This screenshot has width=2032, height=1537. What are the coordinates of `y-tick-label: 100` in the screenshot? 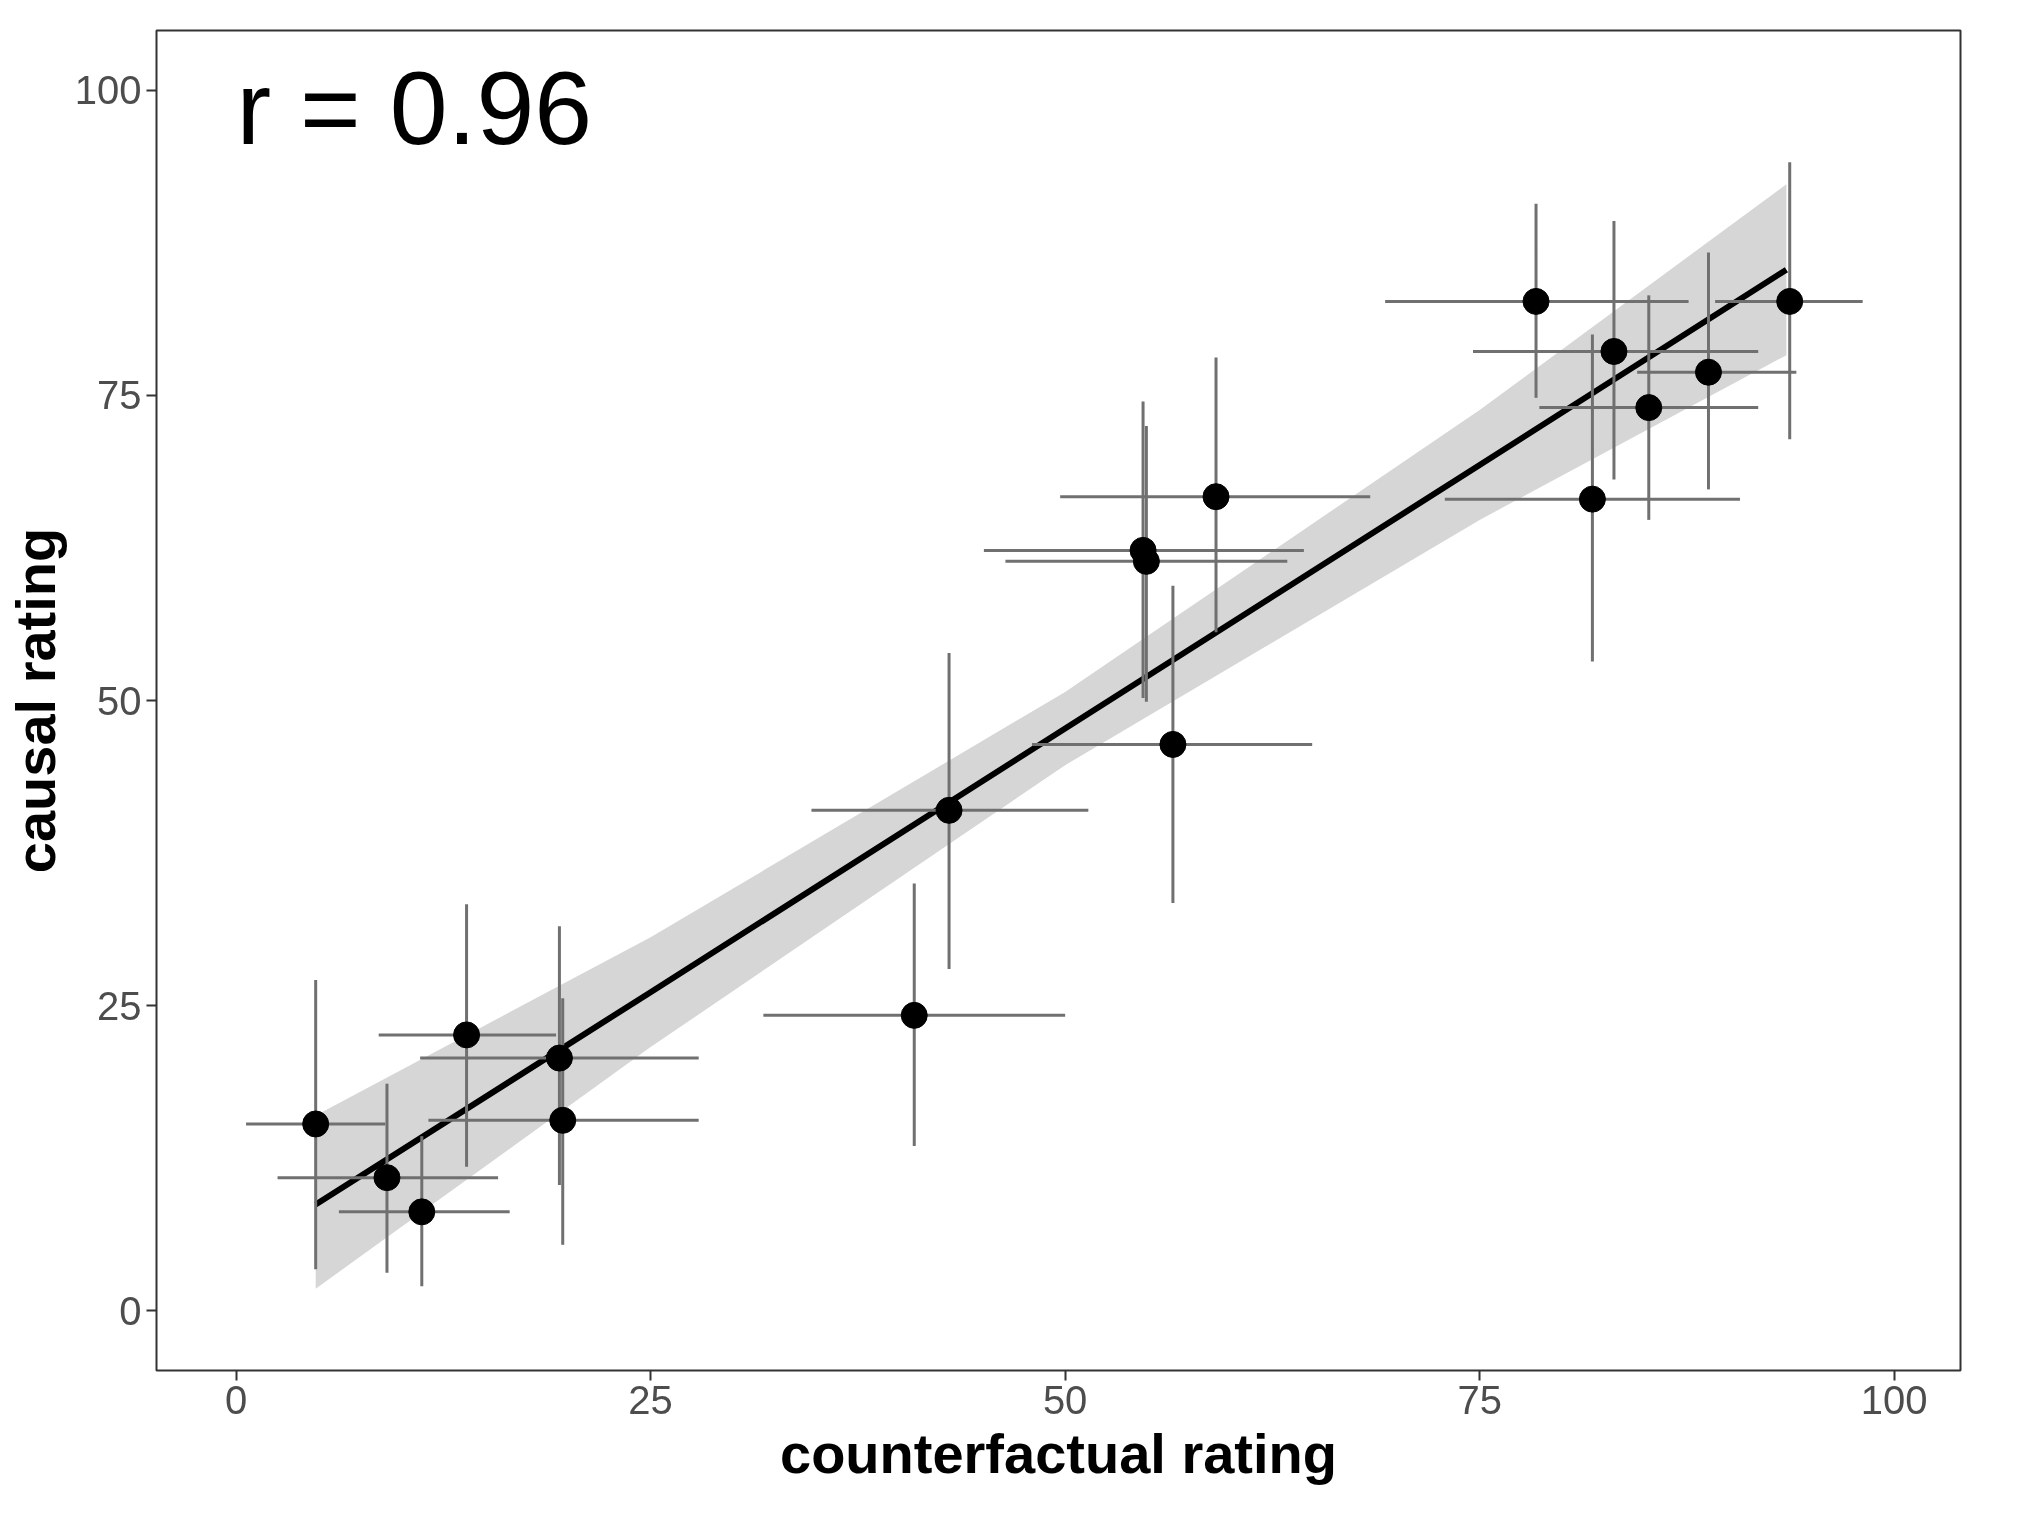 It's located at (108, 90).